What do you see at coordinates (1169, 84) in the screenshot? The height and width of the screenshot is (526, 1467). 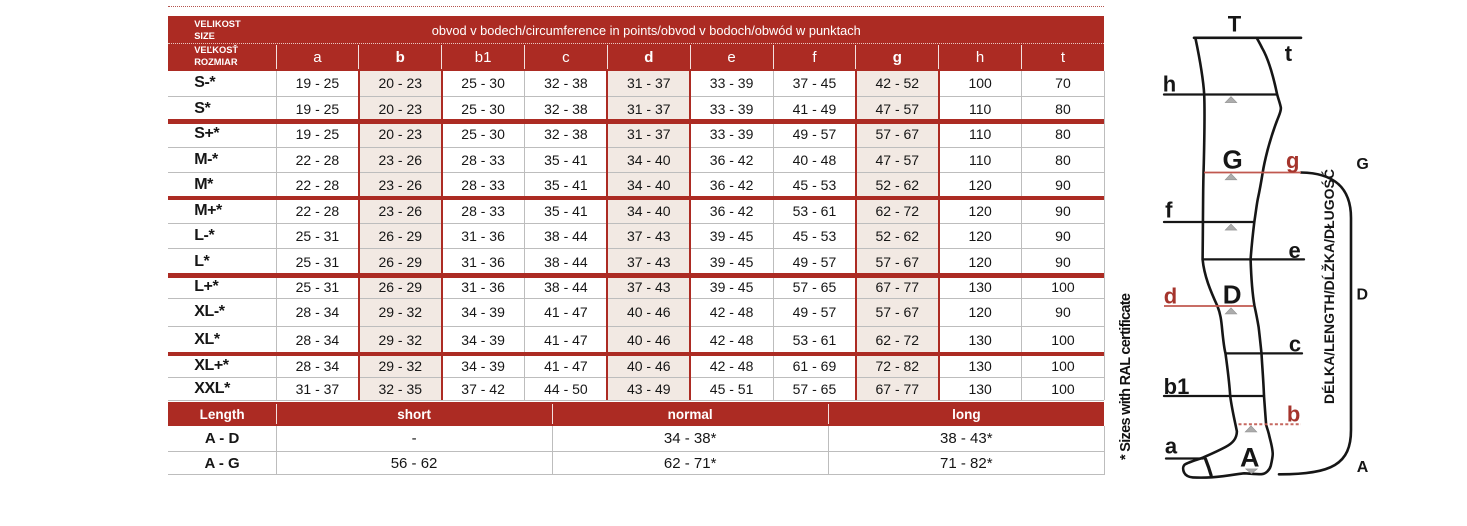 I see `svg-text: h` at bounding box center [1169, 84].